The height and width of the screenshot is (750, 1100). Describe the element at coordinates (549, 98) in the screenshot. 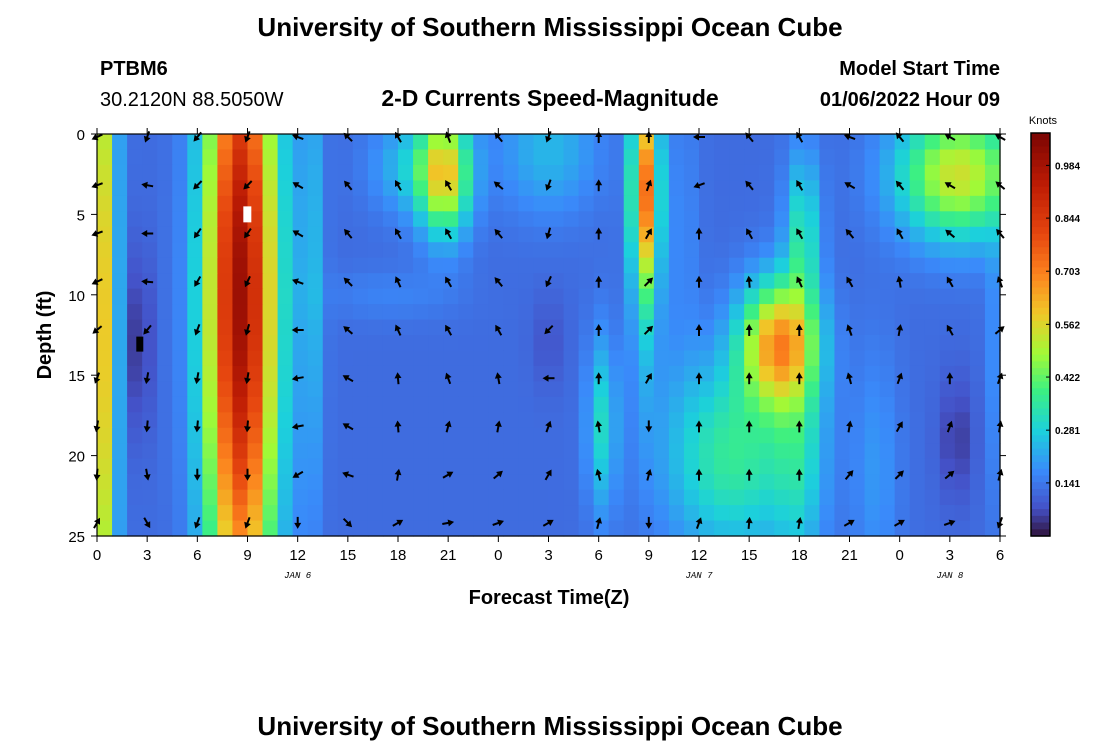

I see `plot-title: 2-D Currents Speed-Magnitude` at that location.